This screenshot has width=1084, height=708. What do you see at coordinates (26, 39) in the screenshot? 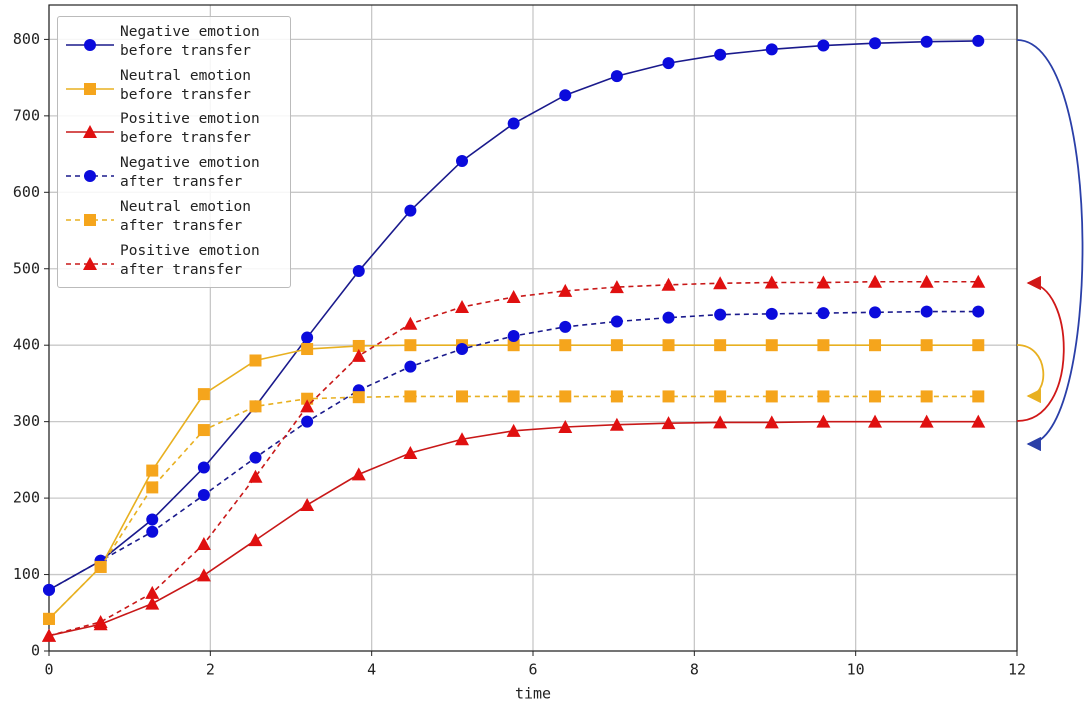
I see `y-tick-label: 800` at bounding box center [26, 39].